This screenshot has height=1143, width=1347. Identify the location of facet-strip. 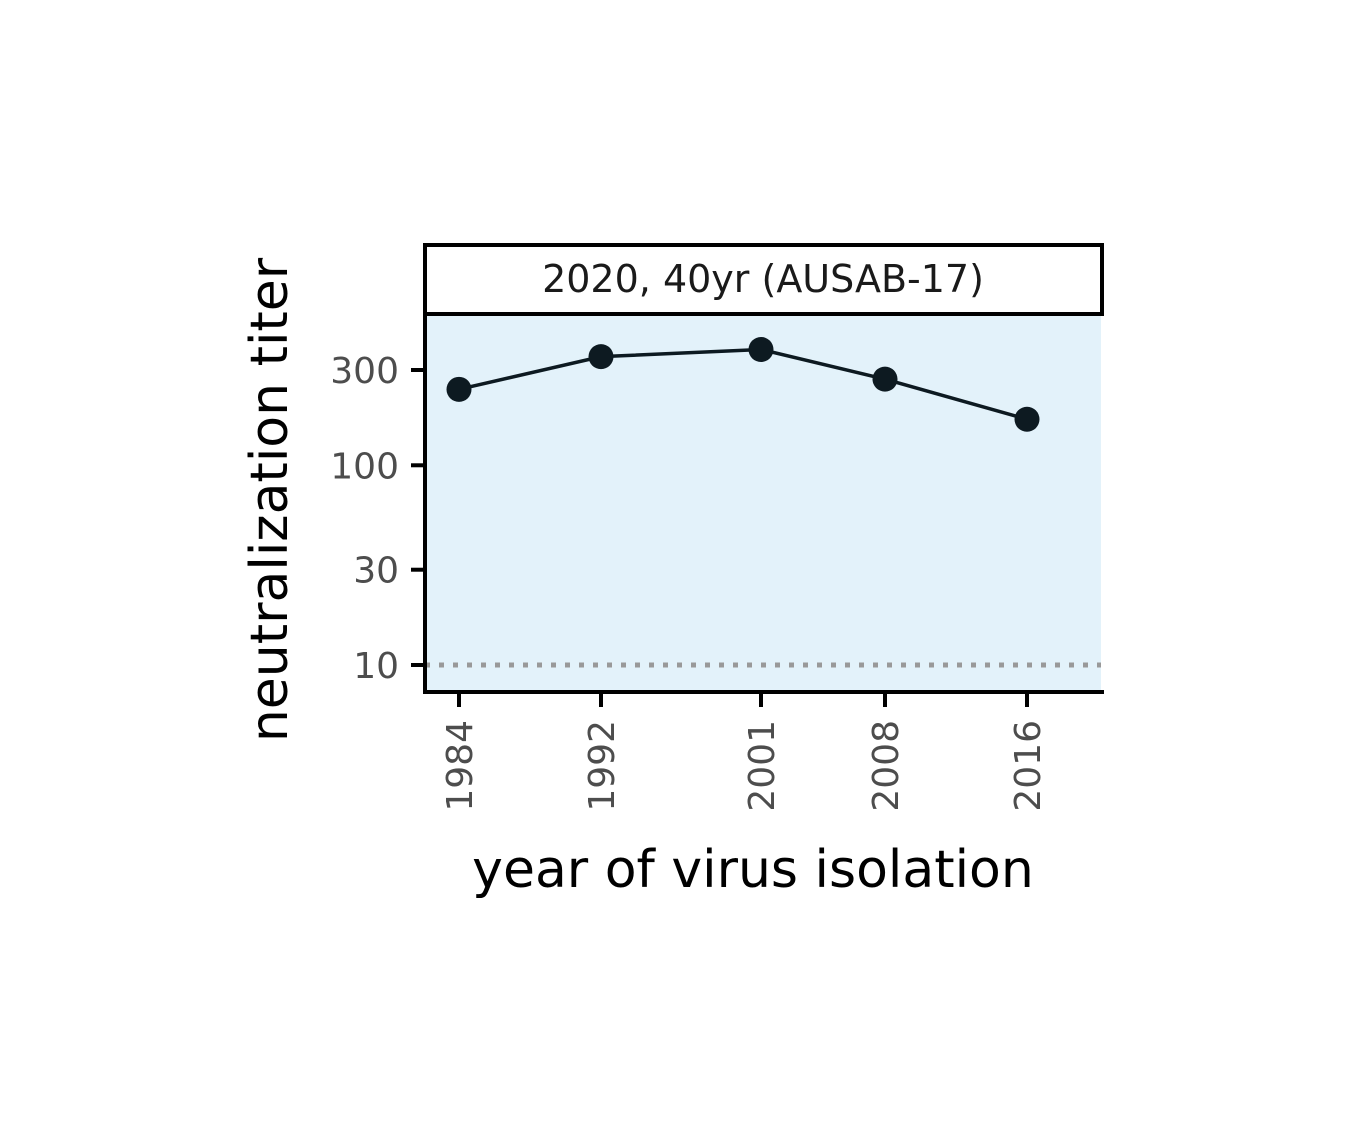
(763, 279).